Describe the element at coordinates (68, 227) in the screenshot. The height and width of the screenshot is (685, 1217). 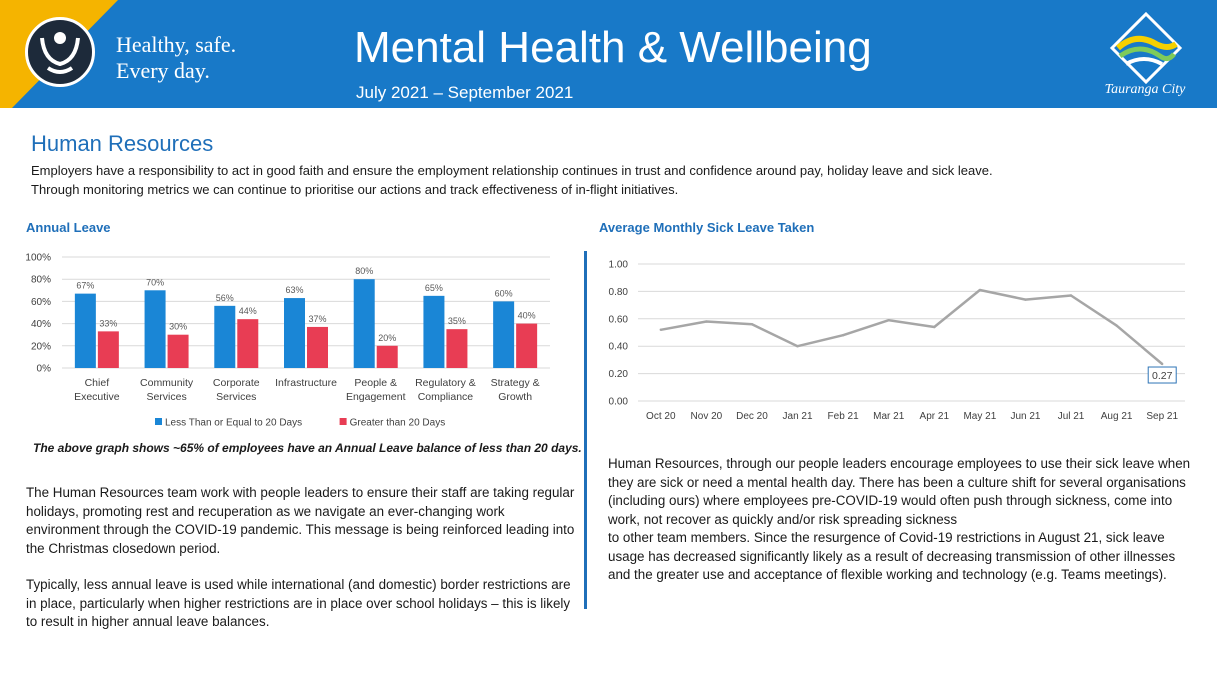
I see `annual-leave-chart-title: Annual Leave` at that location.